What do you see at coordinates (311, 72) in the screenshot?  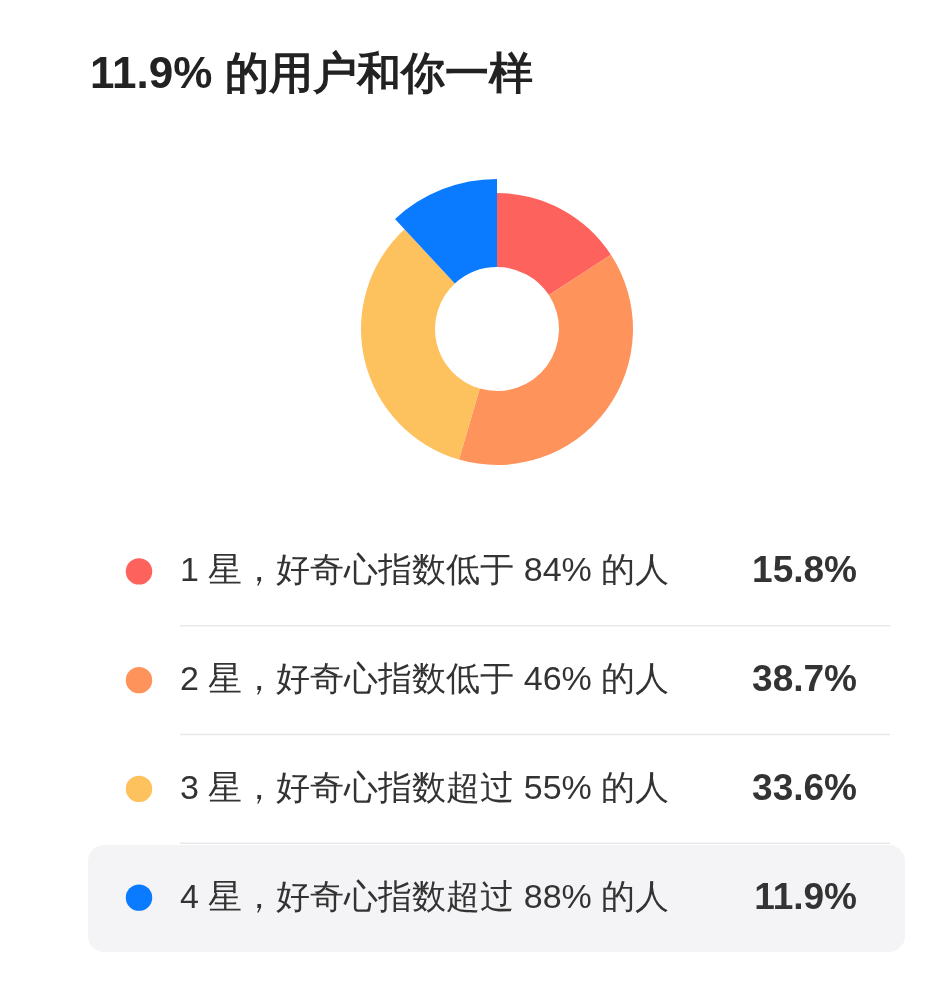 I see `chart-title: 11.9% 的用户和你一样` at bounding box center [311, 72].